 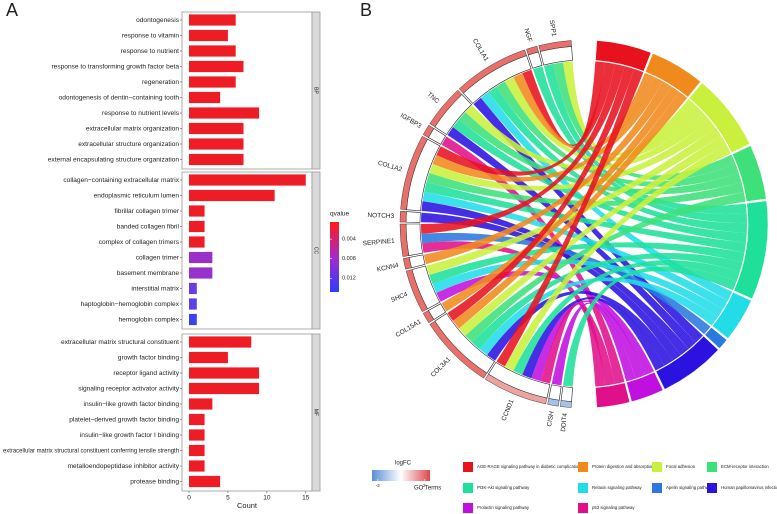 I want to click on category-label: extracellular matrix organization, so click(x=132, y=128).